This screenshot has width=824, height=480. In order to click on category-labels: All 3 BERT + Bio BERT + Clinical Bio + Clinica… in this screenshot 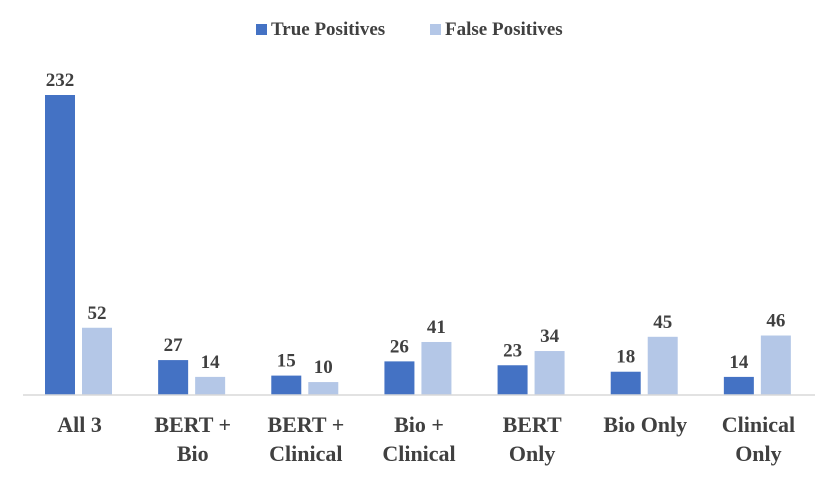, I will do `click(426, 439)`.